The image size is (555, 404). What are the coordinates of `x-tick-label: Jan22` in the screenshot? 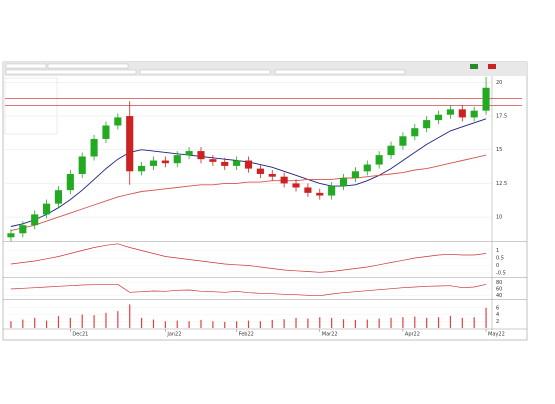 It's located at (173, 335).